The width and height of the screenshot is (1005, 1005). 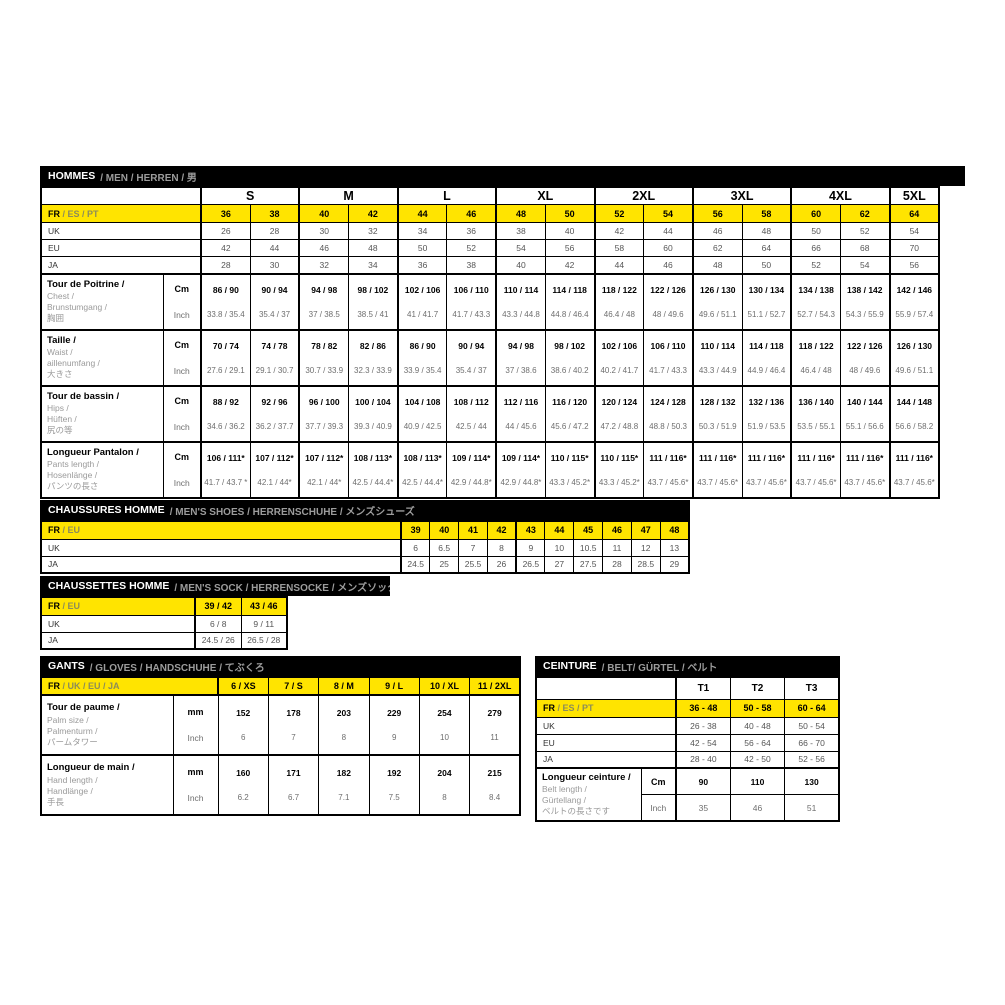 What do you see at coordinates (293, 725) in the screenshot?
I see `measure-value-cell: 178 7` at bounding box center [293, 725].